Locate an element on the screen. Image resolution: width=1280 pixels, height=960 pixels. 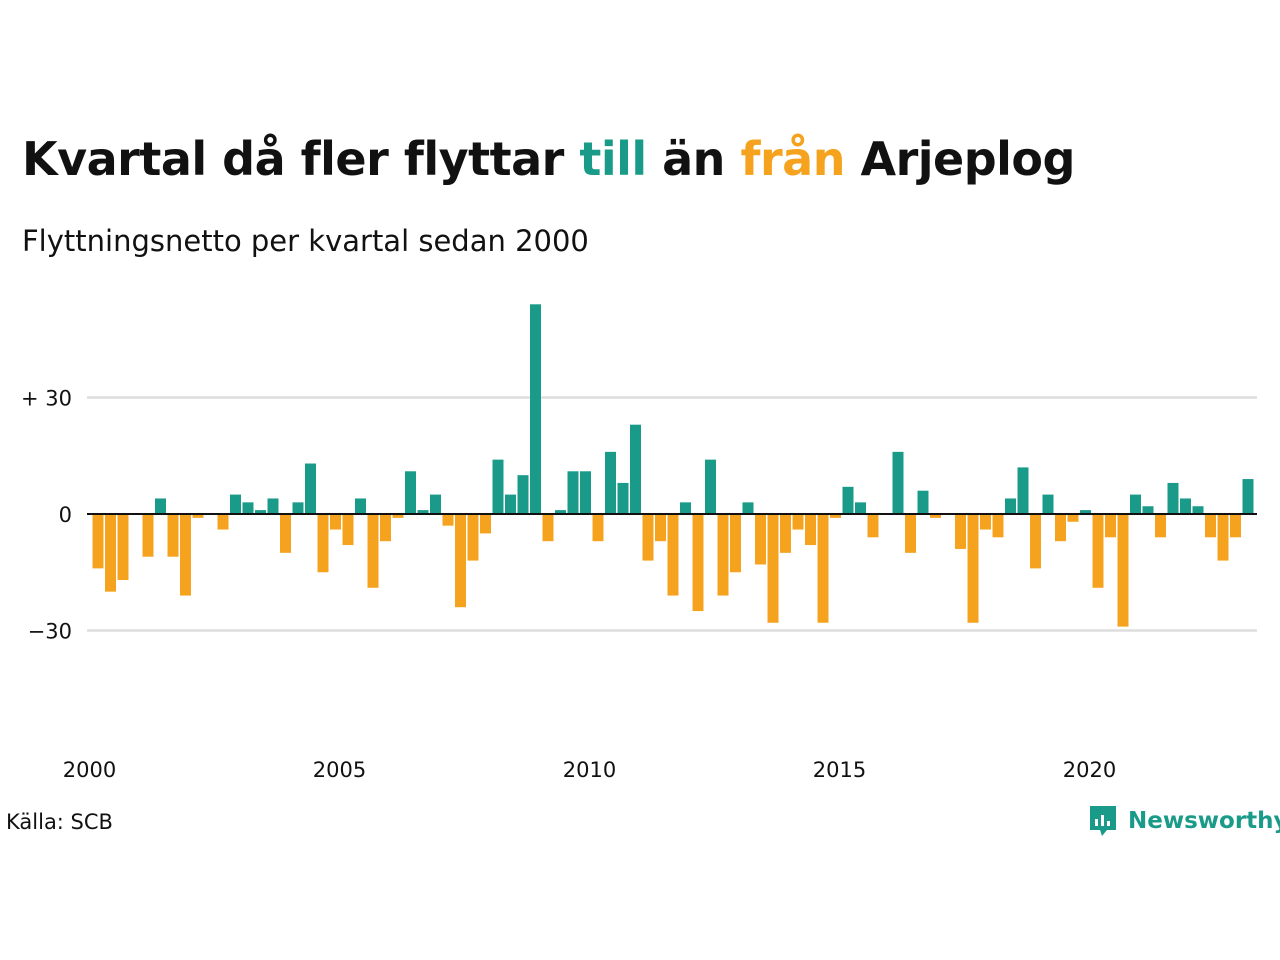
x-tick-label: 2015 is located at coordinates (839, 770).